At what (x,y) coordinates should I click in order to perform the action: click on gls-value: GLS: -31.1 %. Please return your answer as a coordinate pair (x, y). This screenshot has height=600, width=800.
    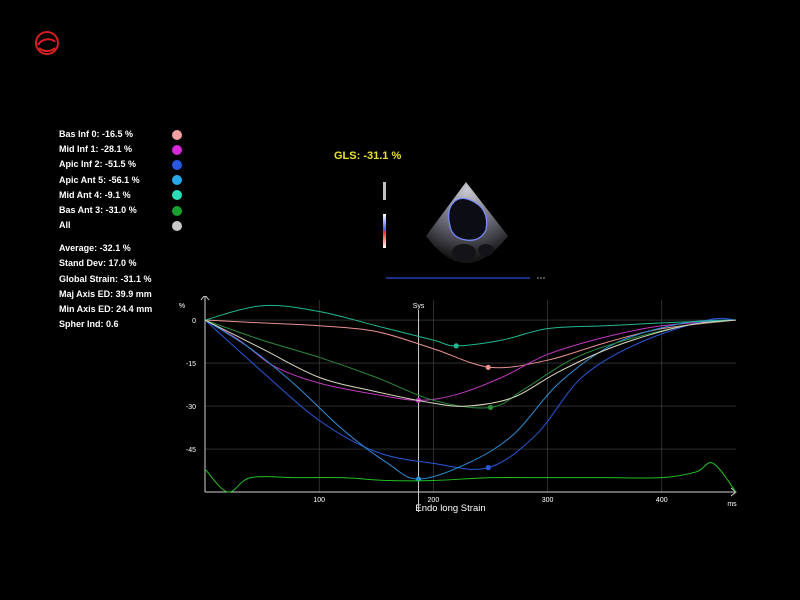
    Looking at the image, I should click on (368, 156).